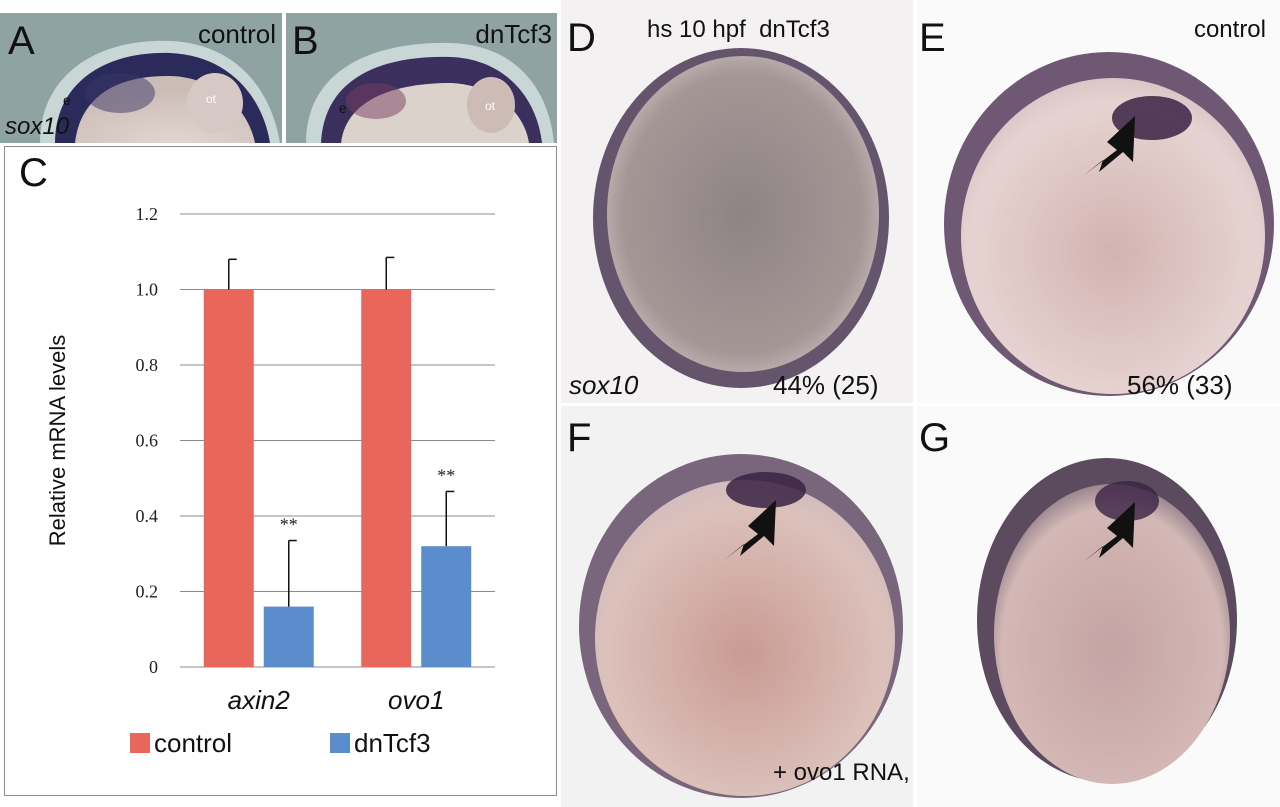 This screenshot has height=807, width=1280. Describe the element at coordinates (738, 29) in the screenshot. I see `panel-header: hs 10 hpf dnTcf3` at that location.